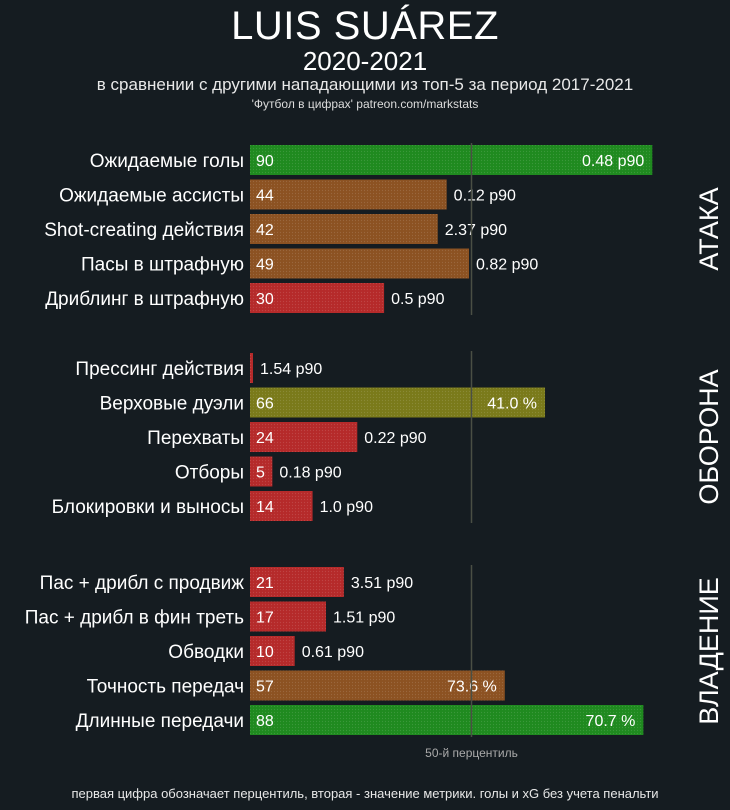 The image size is (730, 810). I want to click on bar-label: Пас + дрибл с продвиж, so click(142, 583).